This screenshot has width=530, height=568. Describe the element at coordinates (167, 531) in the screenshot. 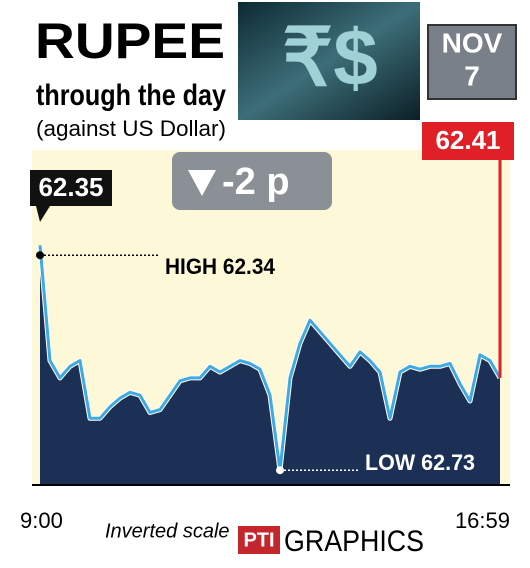

I see `note: Inverted scale` at that location.